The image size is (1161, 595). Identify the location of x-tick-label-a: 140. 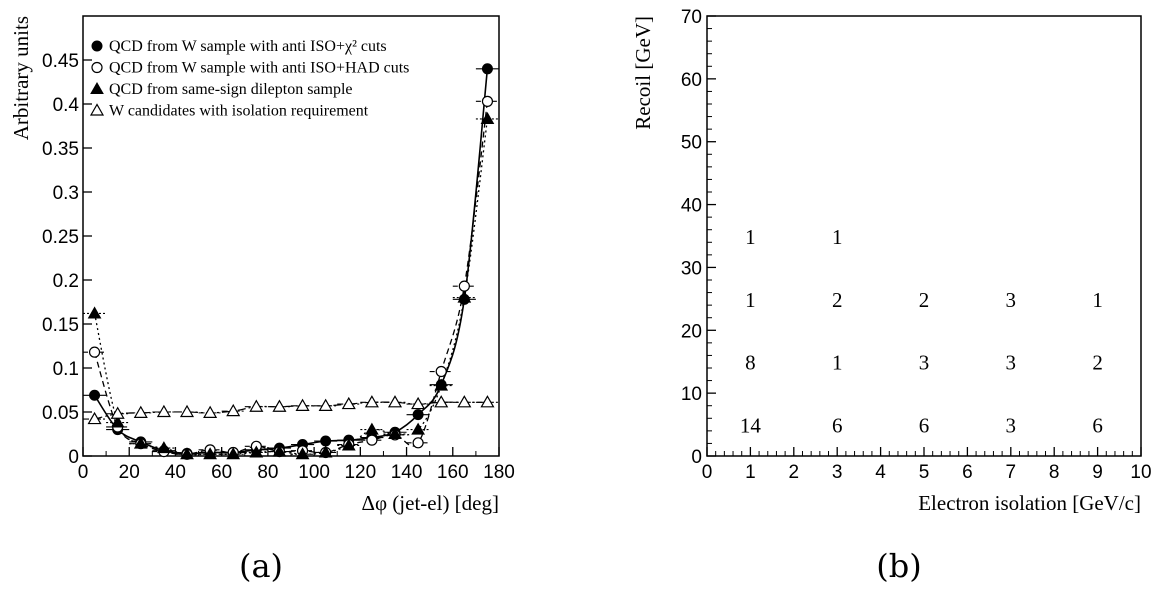
(407, 472).